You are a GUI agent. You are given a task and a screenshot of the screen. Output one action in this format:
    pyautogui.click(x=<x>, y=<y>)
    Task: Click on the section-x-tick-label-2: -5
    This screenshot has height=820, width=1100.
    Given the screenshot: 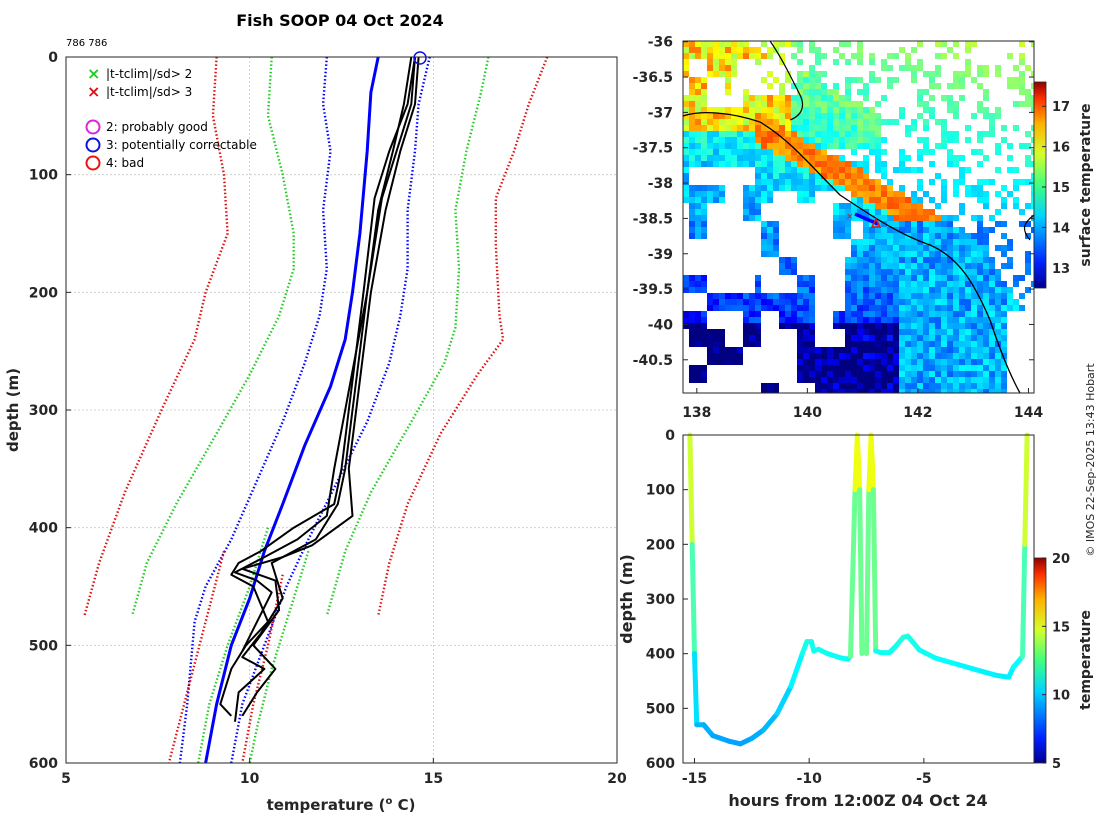 What is the action you would take?
    pyautogui.click(x=924, y=779)
    